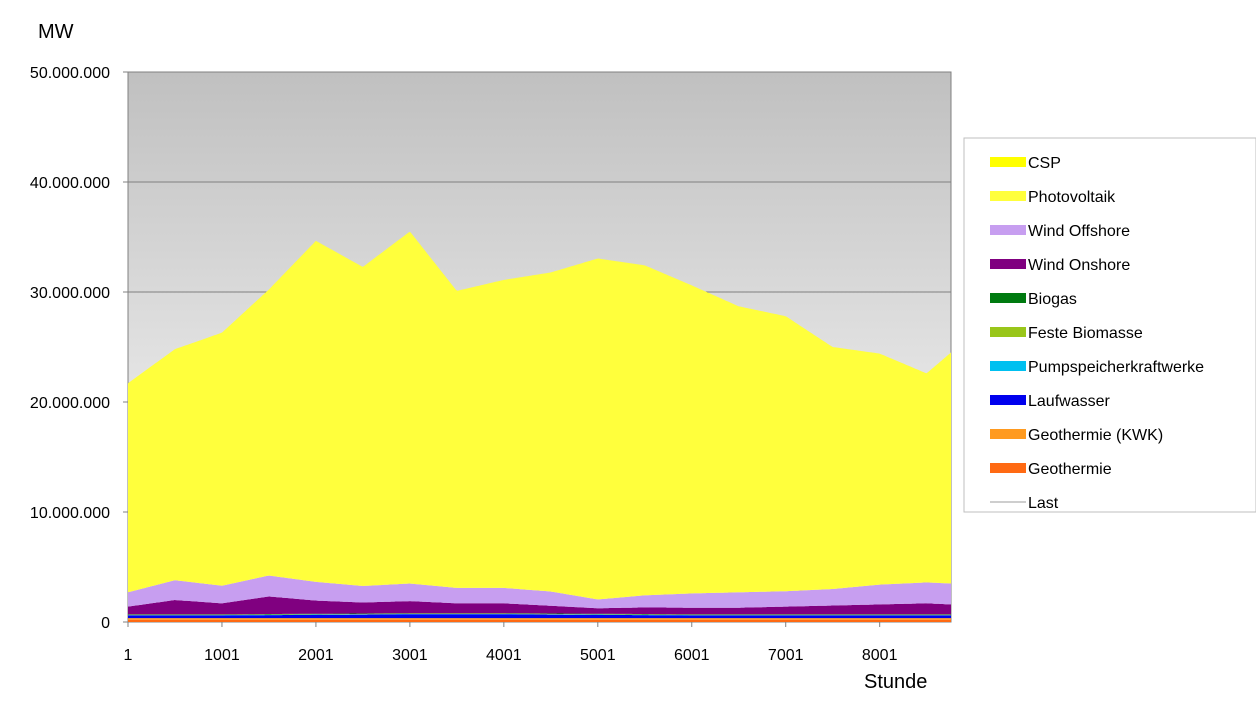 Image resolution: width=1256 pixels, height=711 pixels. Describe the element at coordinates (1044, 163) in the screenshot. I see `legend-label-csp: CSP` at that location.